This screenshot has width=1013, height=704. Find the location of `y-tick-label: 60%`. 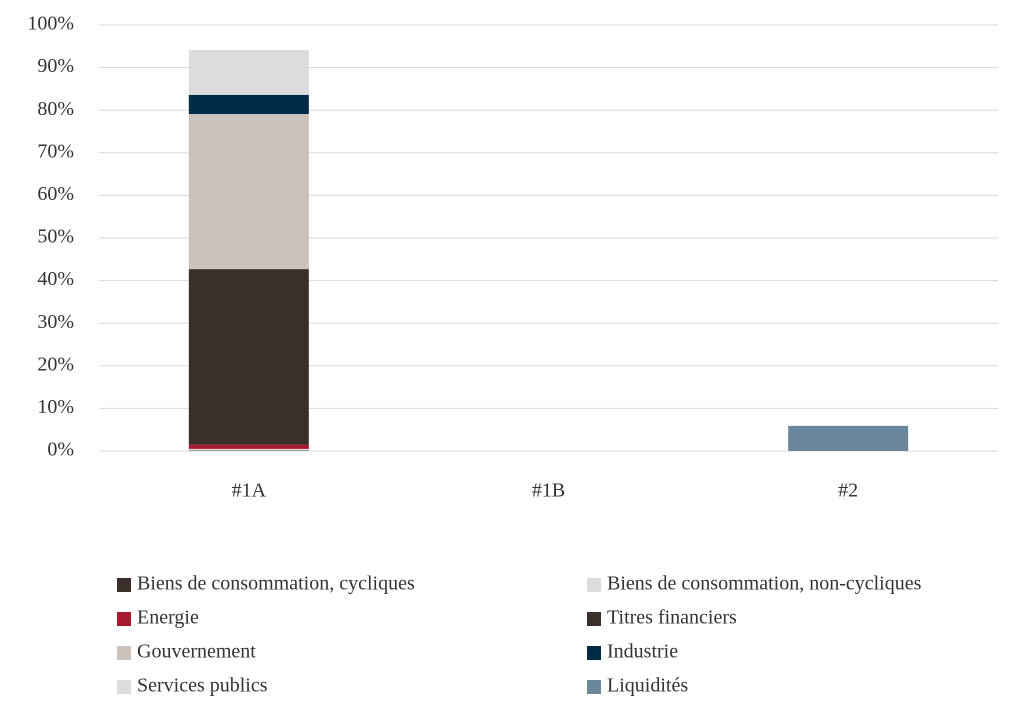

y-tick-label: 60% is located at coordinates (55, 194).